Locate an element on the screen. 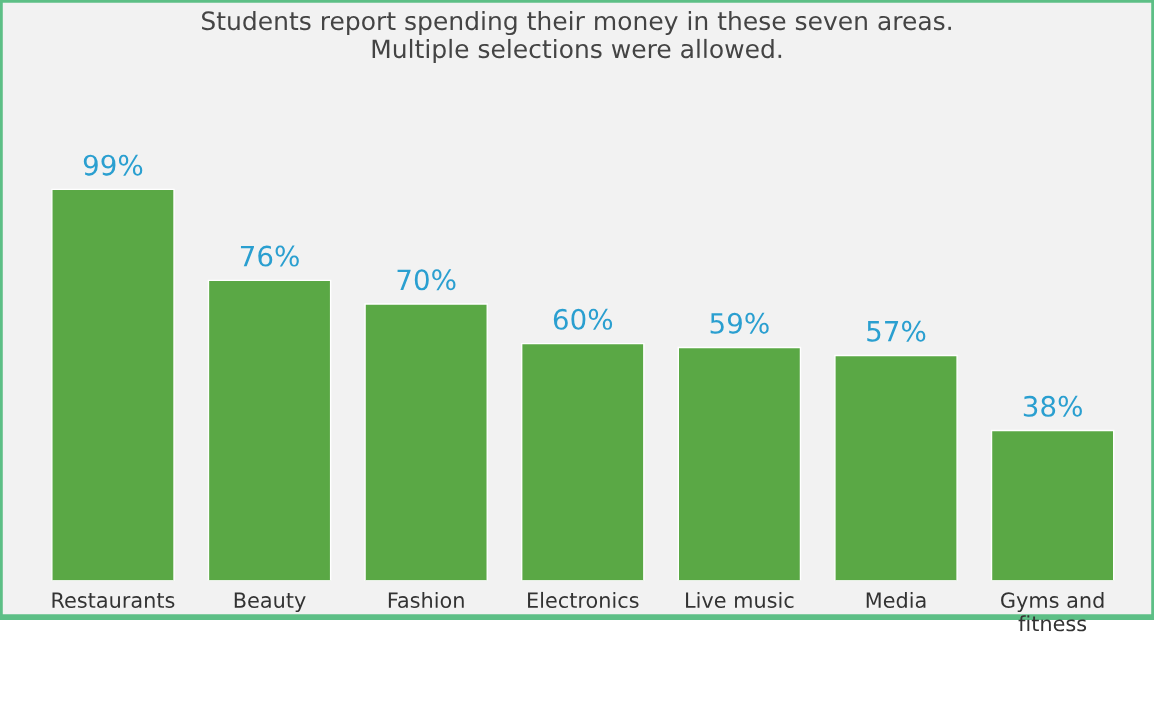 This screenshot has height=726, width=1154. x-tick-label: Fashion is located at coordinates (426, 600).